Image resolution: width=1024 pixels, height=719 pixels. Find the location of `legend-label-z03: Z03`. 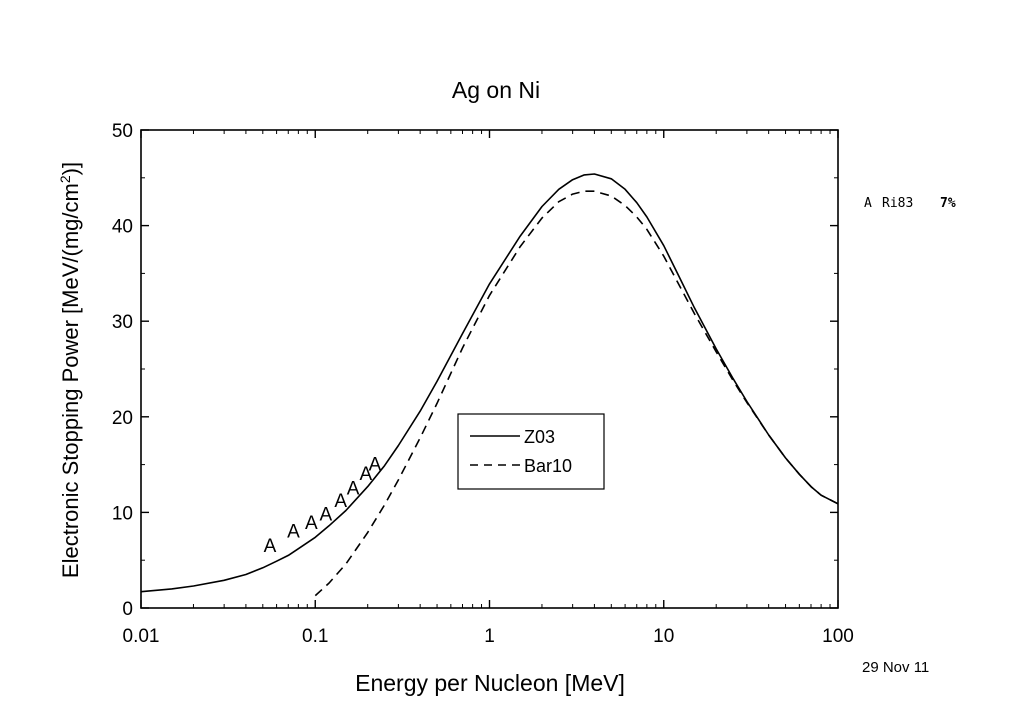

legend-label-z03: Z03 is located at coordinates (539, 437).